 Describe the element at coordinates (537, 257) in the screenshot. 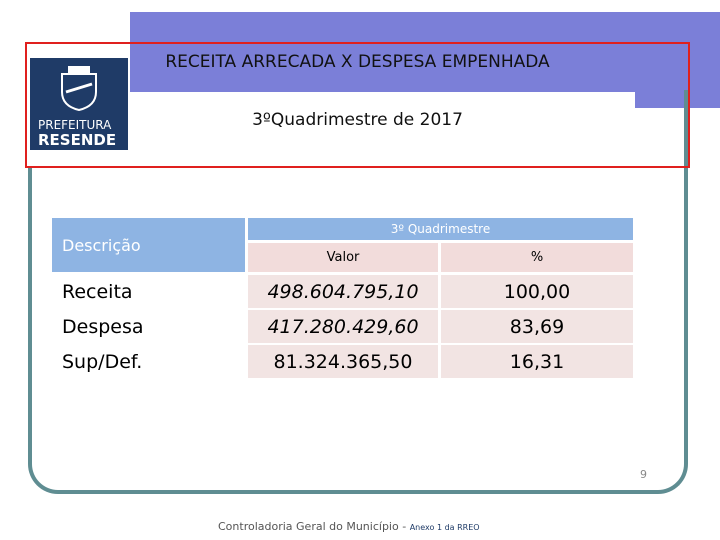

I see `column-header: %` at that location.